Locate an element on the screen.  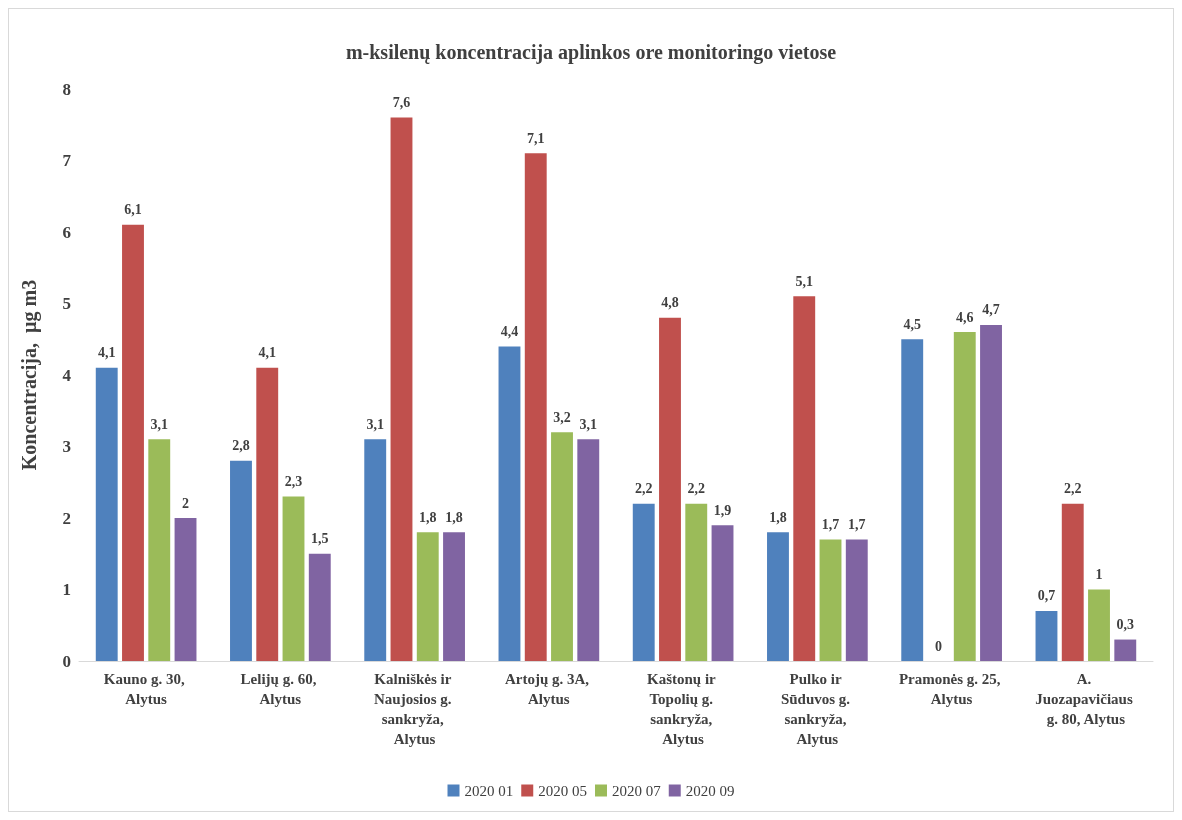
data-label: 2 is located at coordinates (186, 503).